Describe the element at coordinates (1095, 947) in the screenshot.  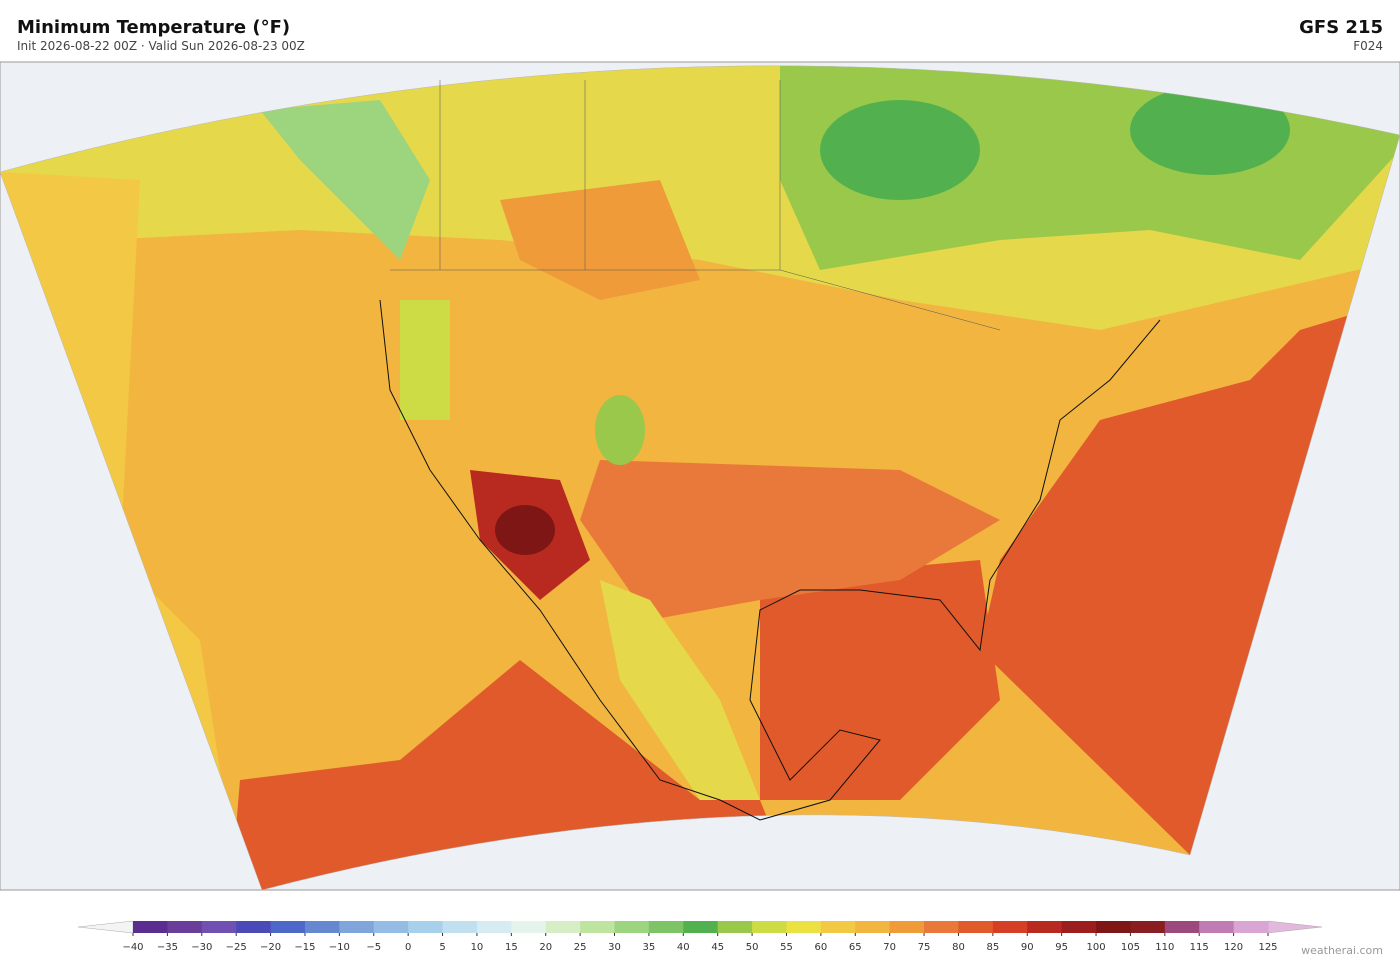
I see `colorbar-label: 100` at that location.